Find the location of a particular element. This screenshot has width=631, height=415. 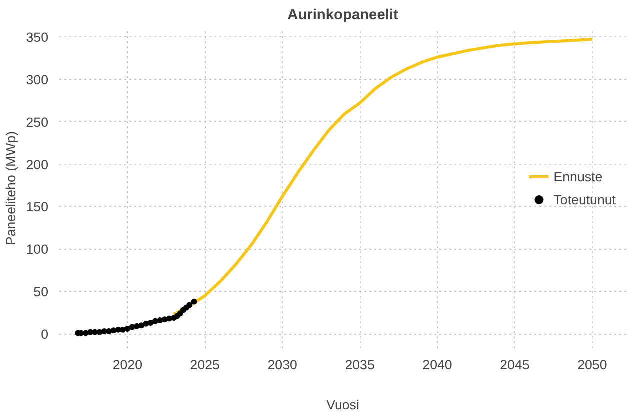

chart-title: Aurinkopaneelit is located at coordinates (343, 16).